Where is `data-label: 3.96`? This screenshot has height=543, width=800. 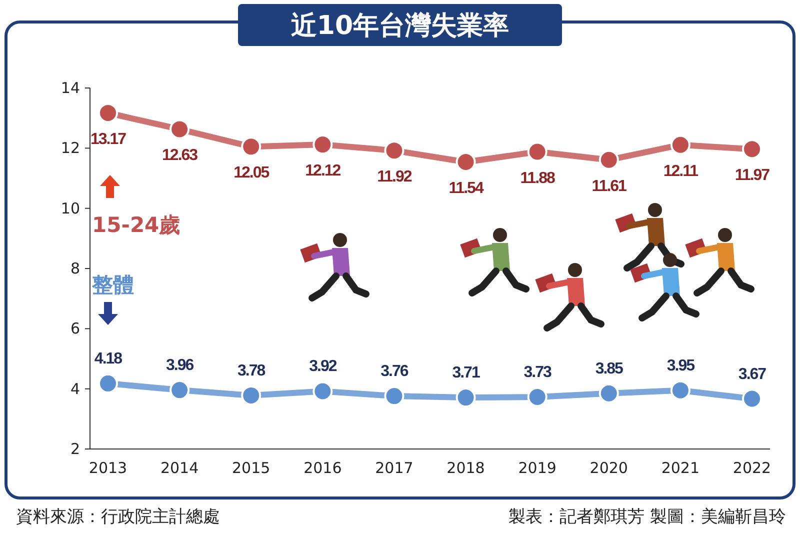 data-label: 3.96 is located at coordinates (180, 365).